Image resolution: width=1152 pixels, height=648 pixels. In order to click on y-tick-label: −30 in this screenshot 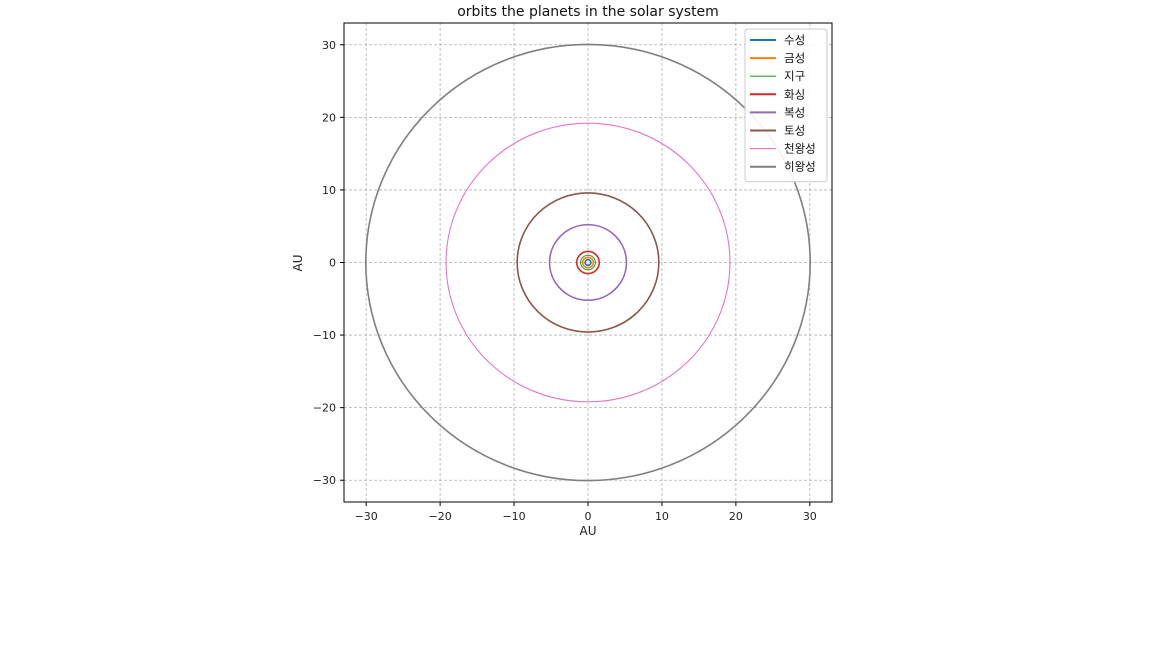, I will do `click(324, 480)`.